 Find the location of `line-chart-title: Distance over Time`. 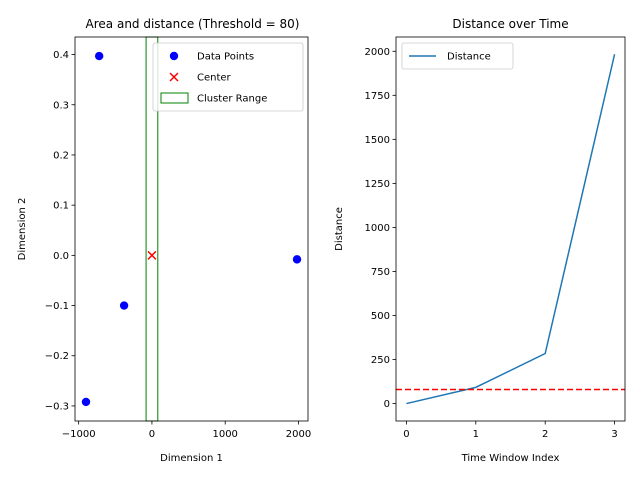

line-chart-title: Distance over Time is located at coordinates (510, 24).